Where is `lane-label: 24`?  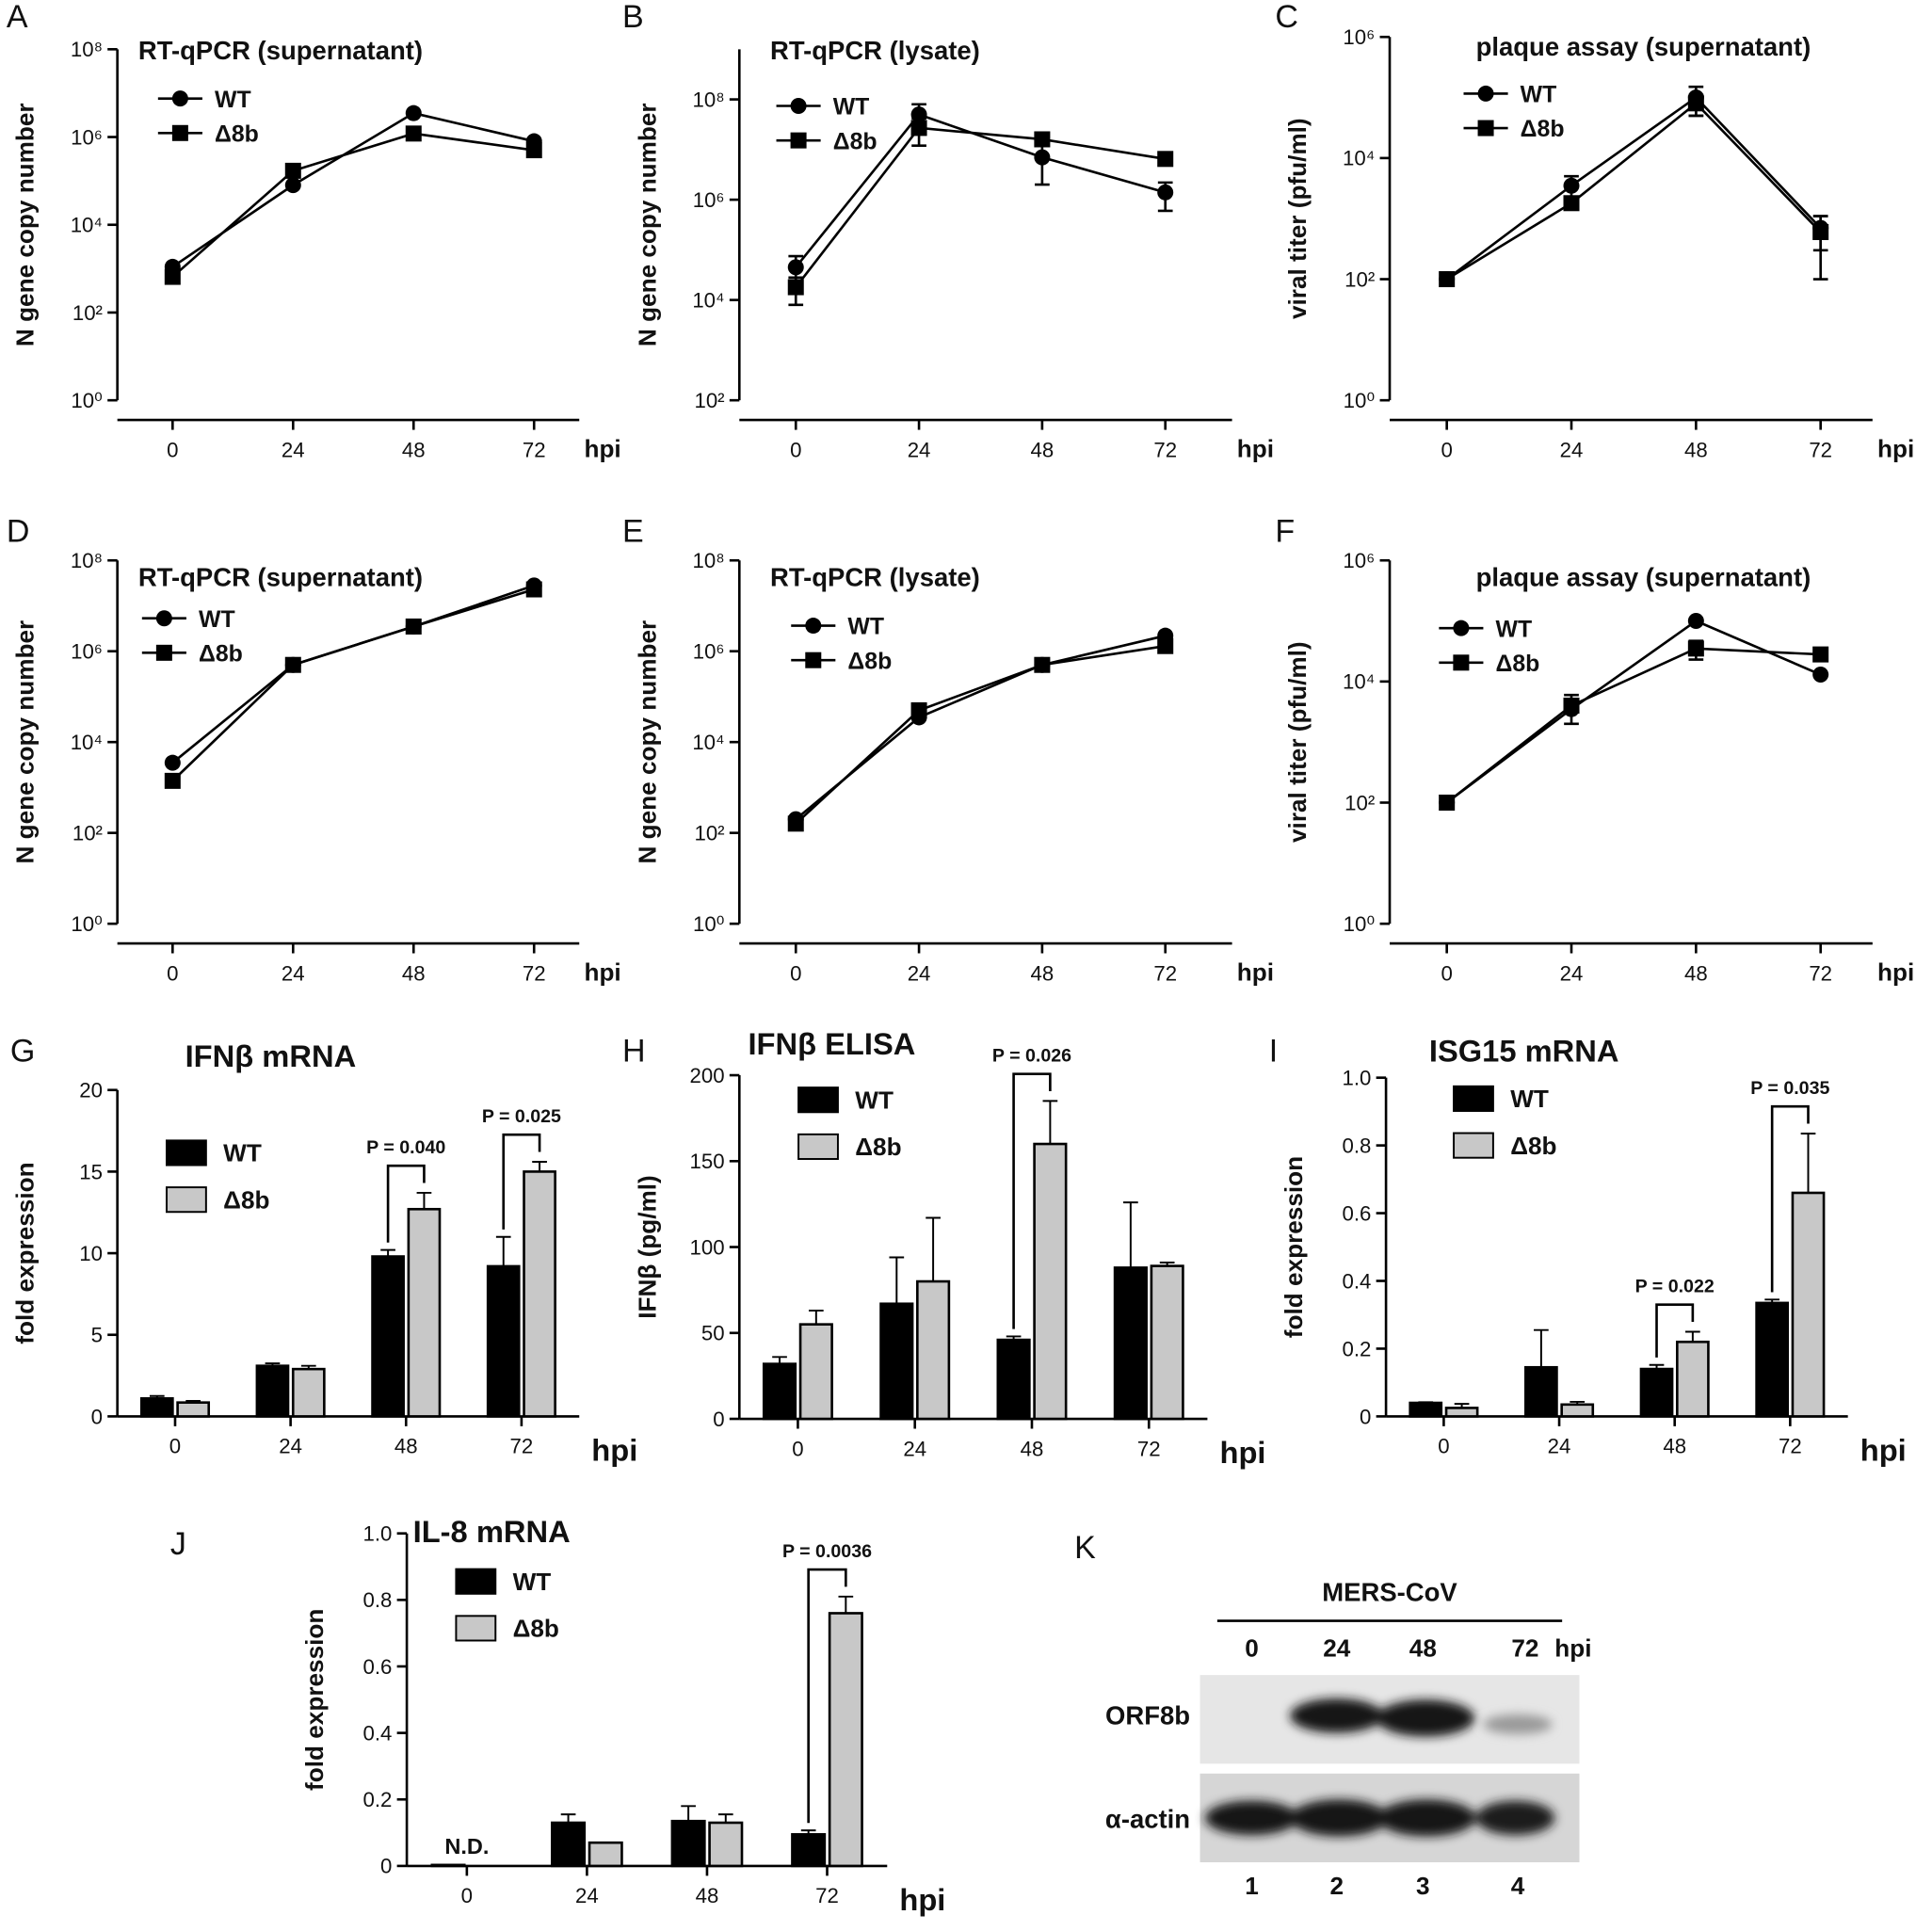 lane-label: 24 is located at coordinates (1337, 1649).